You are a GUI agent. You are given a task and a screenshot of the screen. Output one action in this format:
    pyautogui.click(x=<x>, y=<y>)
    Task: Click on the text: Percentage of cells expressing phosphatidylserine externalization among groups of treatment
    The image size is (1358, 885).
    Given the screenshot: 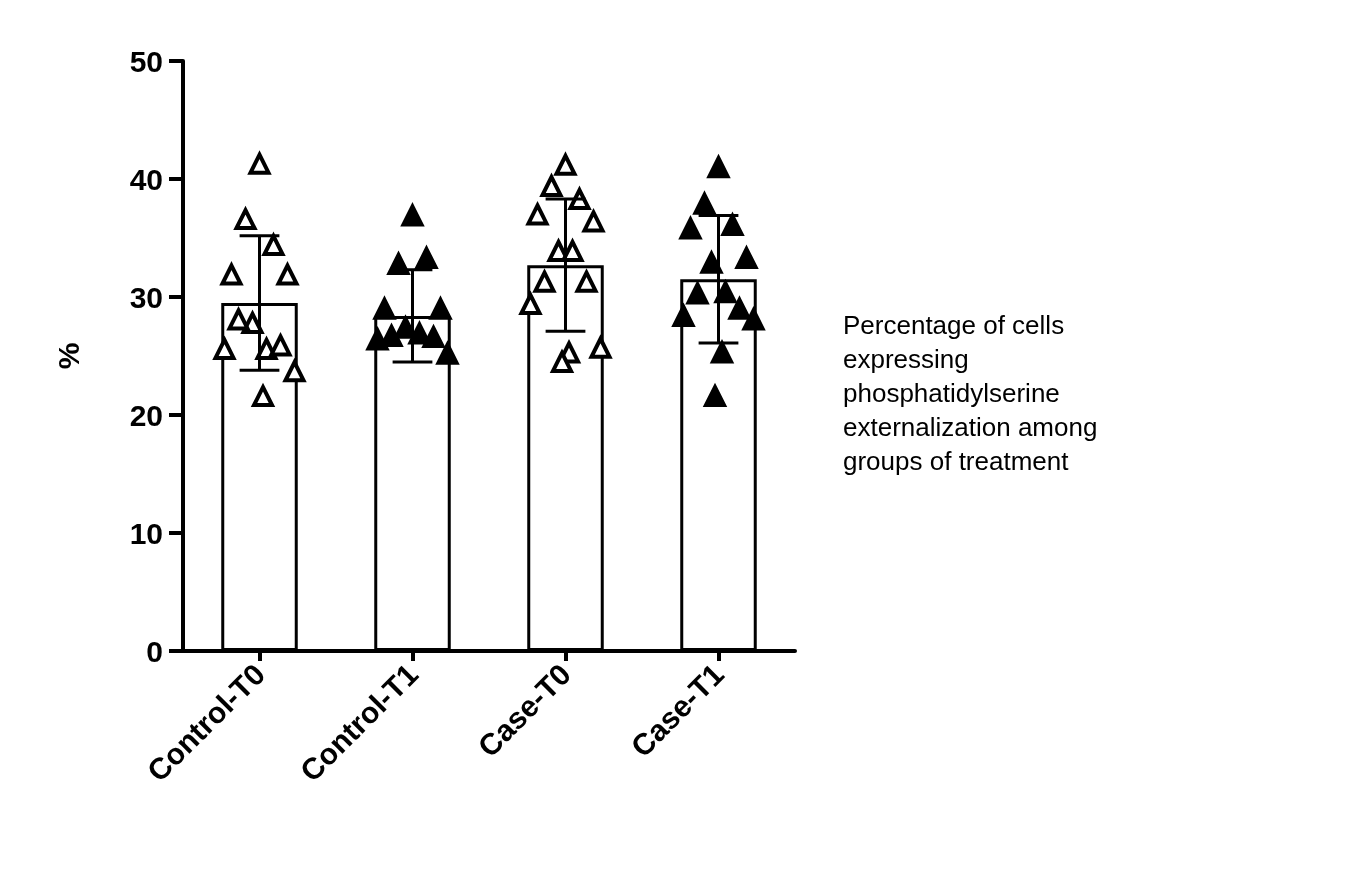 What is the action you would take?
    pyautogui.click(x=974, y=393)
    